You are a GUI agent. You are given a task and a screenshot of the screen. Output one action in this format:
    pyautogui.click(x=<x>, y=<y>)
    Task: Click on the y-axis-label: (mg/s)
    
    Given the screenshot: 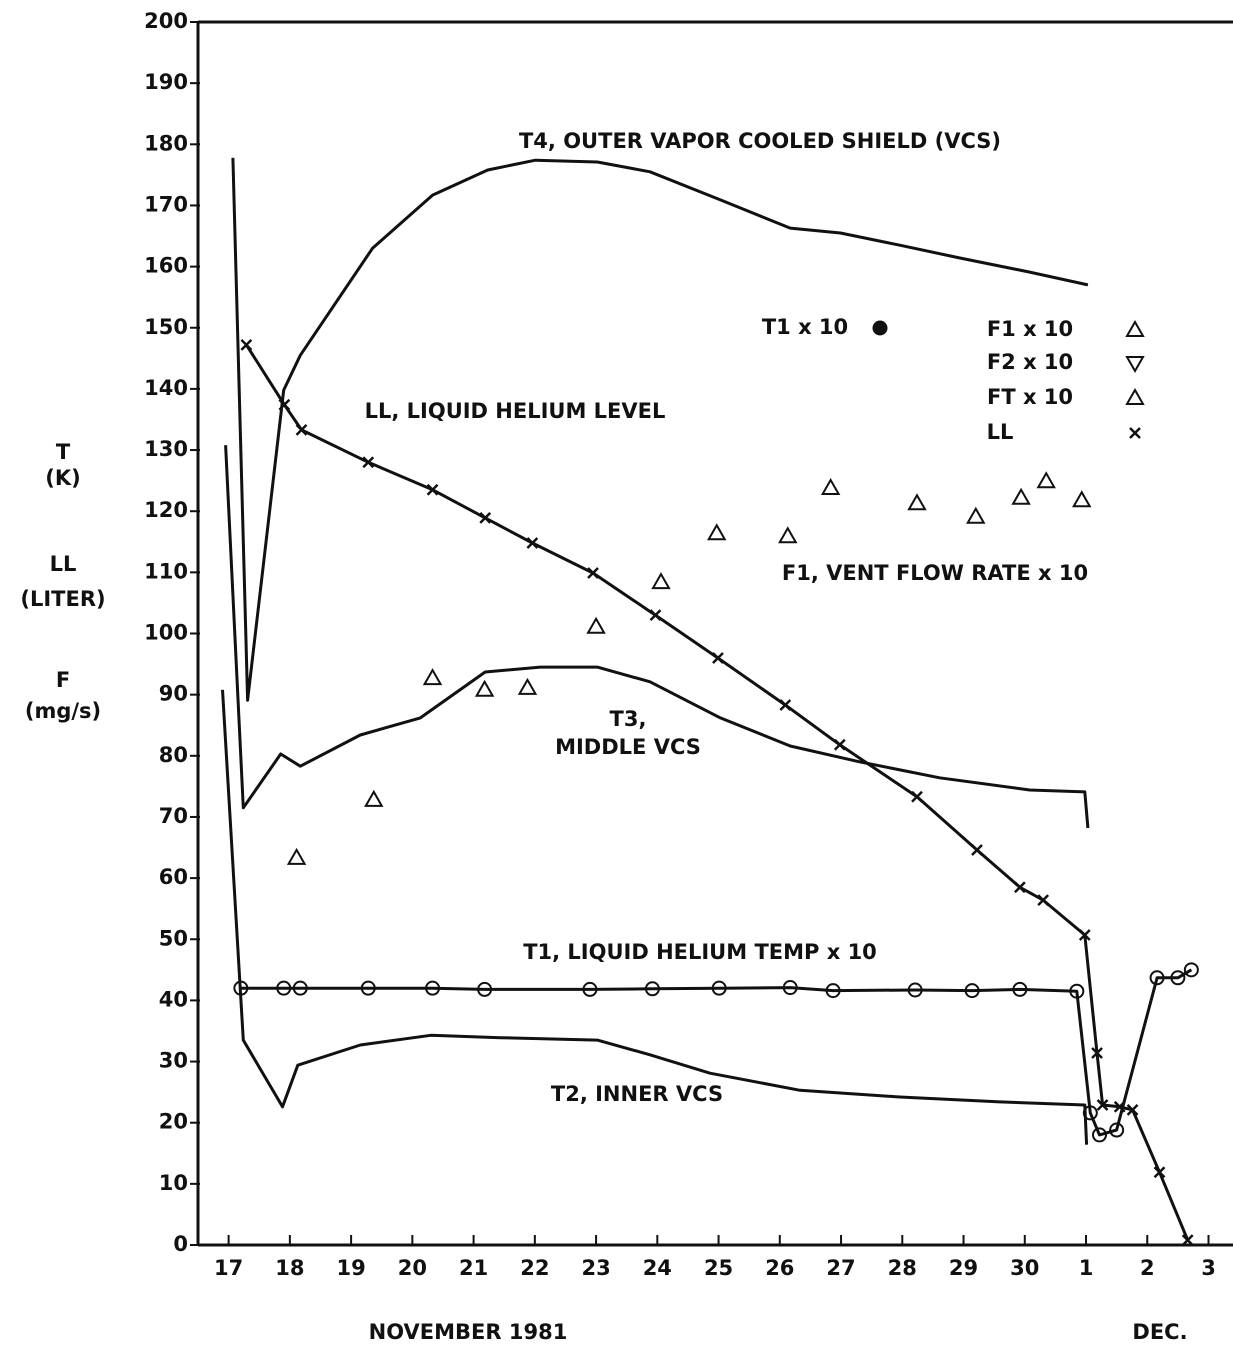 What is the action you would take?
    pyautogui.click(x=63, y=711)
    